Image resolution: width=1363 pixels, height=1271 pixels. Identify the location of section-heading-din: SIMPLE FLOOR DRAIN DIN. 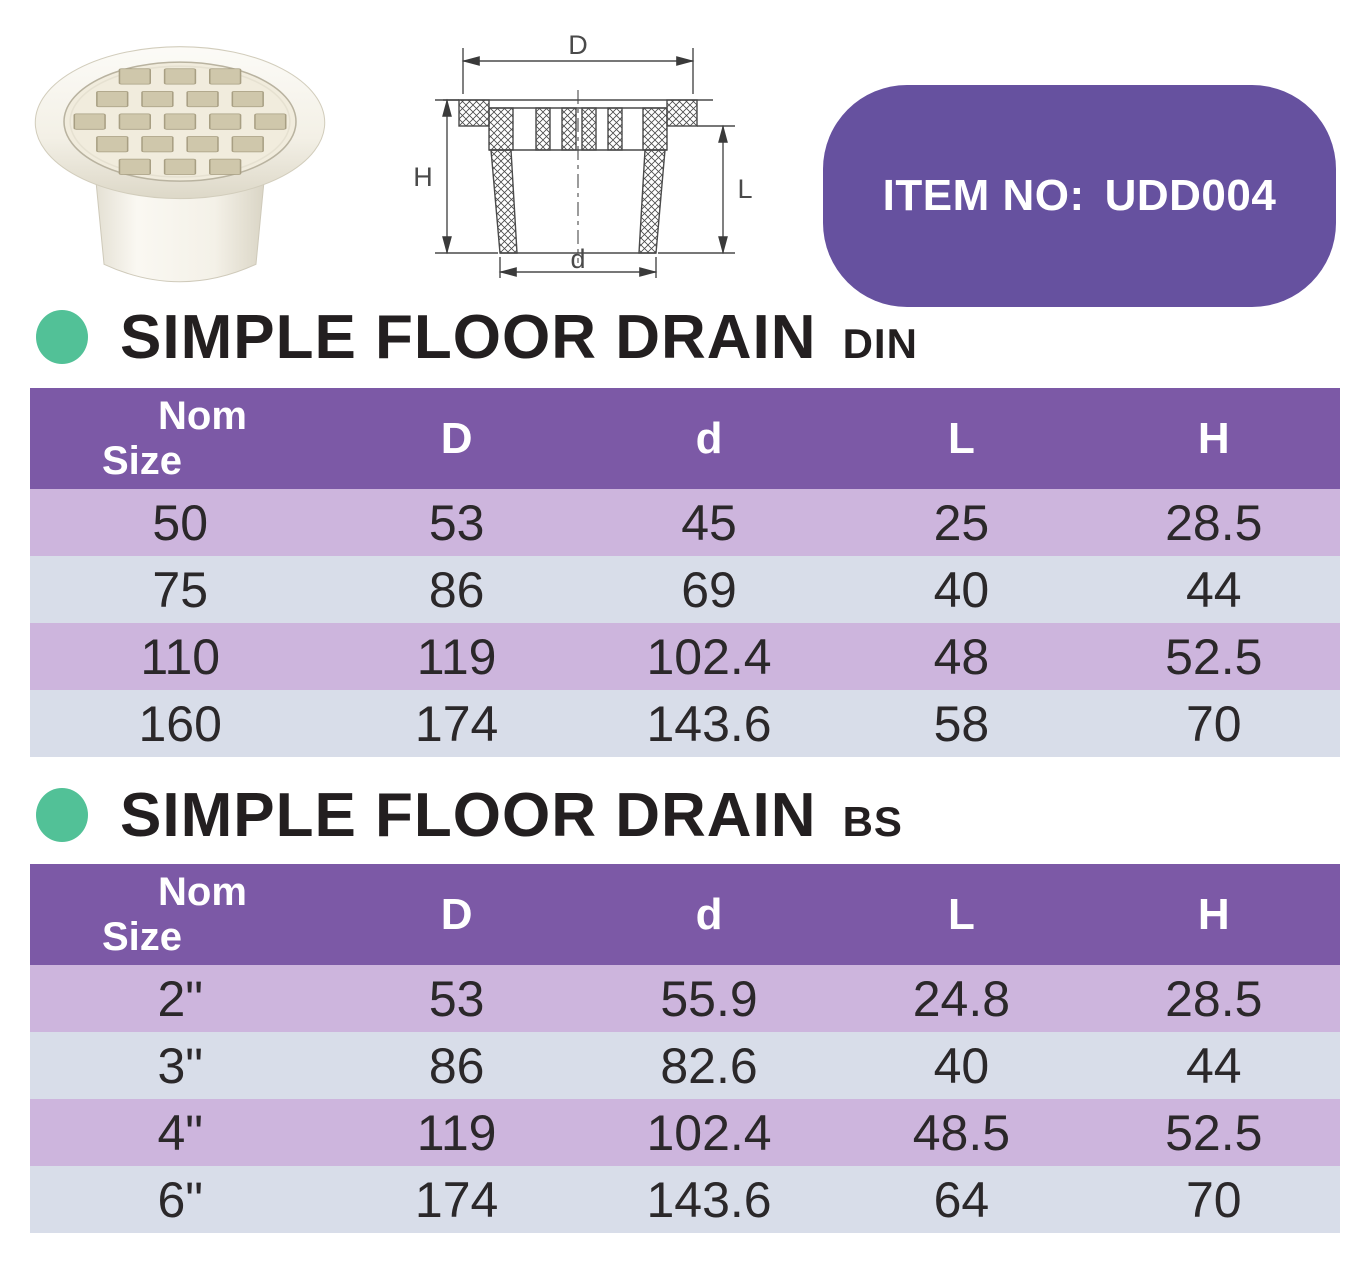
(477, 337).